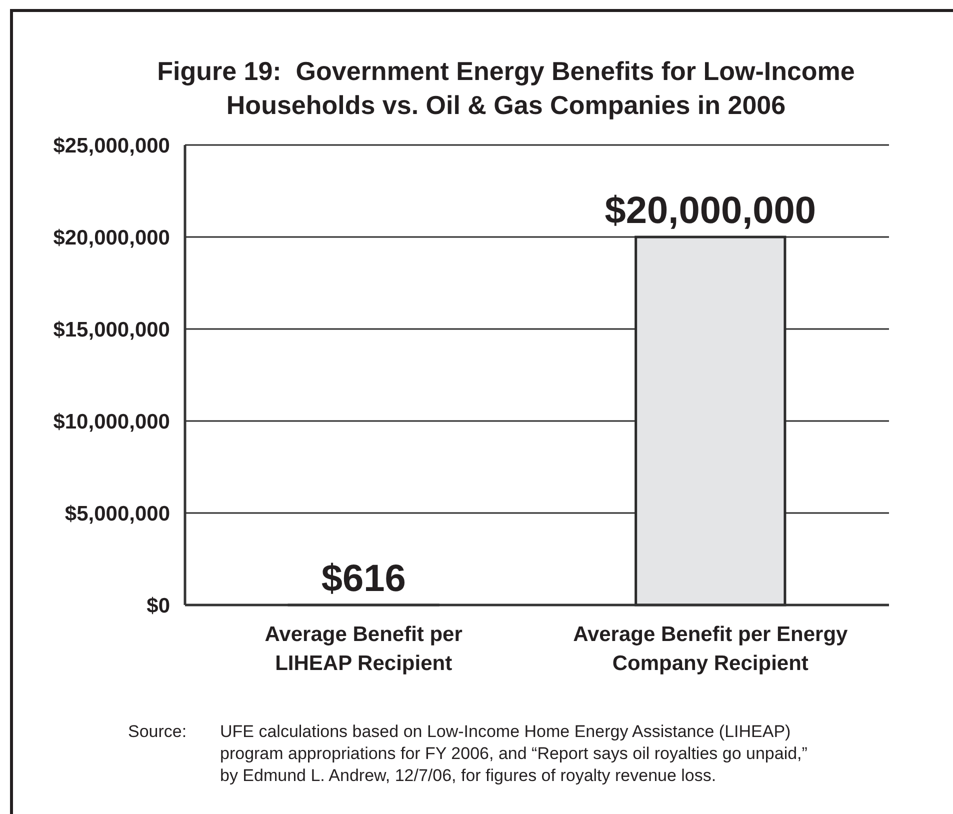 Image resolution: width=953 pixels, height=814 pixels. I want to click on x-tick-label: Average Benefit per LIHEAP Recipient, so click(363, 649).